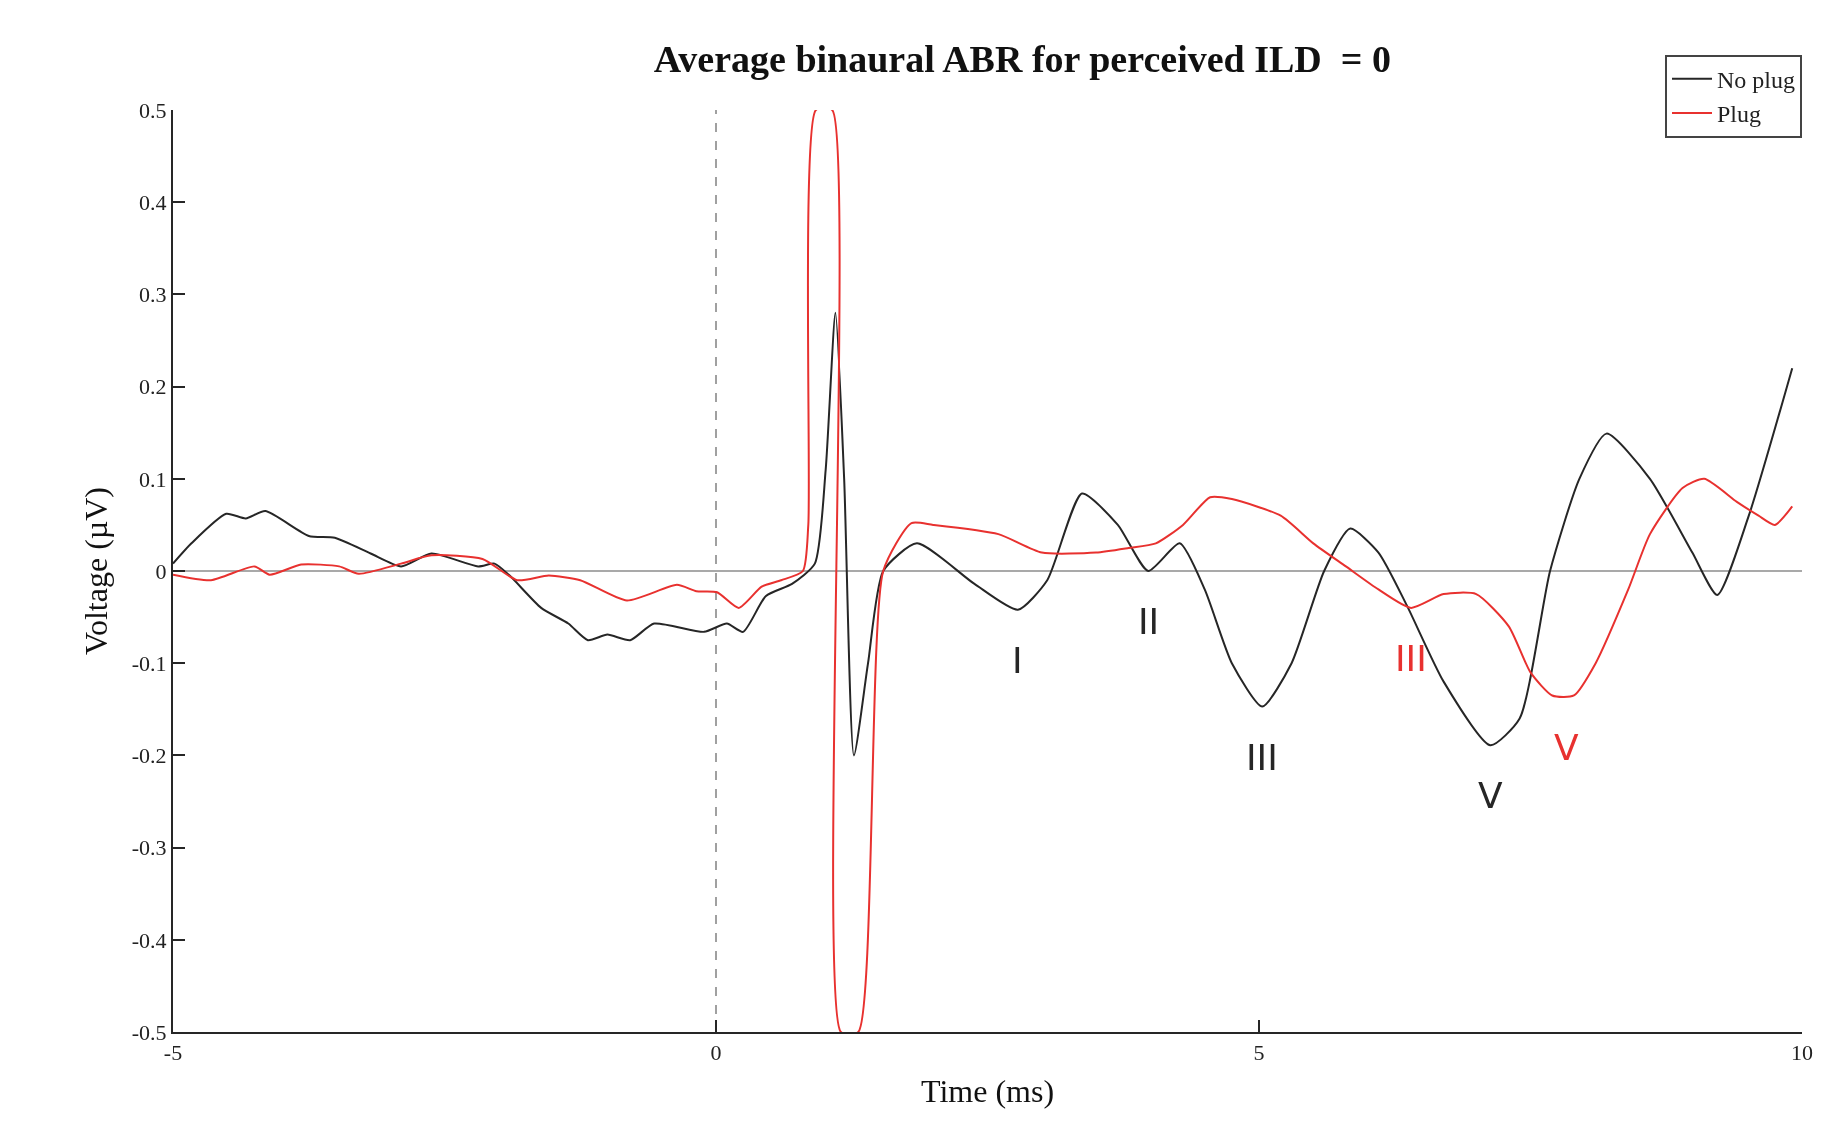 The width and height of the screenshot is (1842, 1134). I want to click on y-tick-label: -0.2, so click(149, 756).